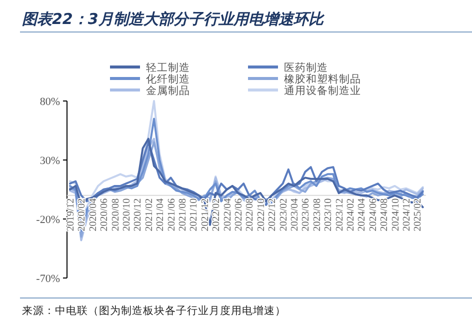  What do you see at coordinates (250, 215) in the screenshot?
I see `x-tick-label: 2022/08` at bounding box center [250, 215].